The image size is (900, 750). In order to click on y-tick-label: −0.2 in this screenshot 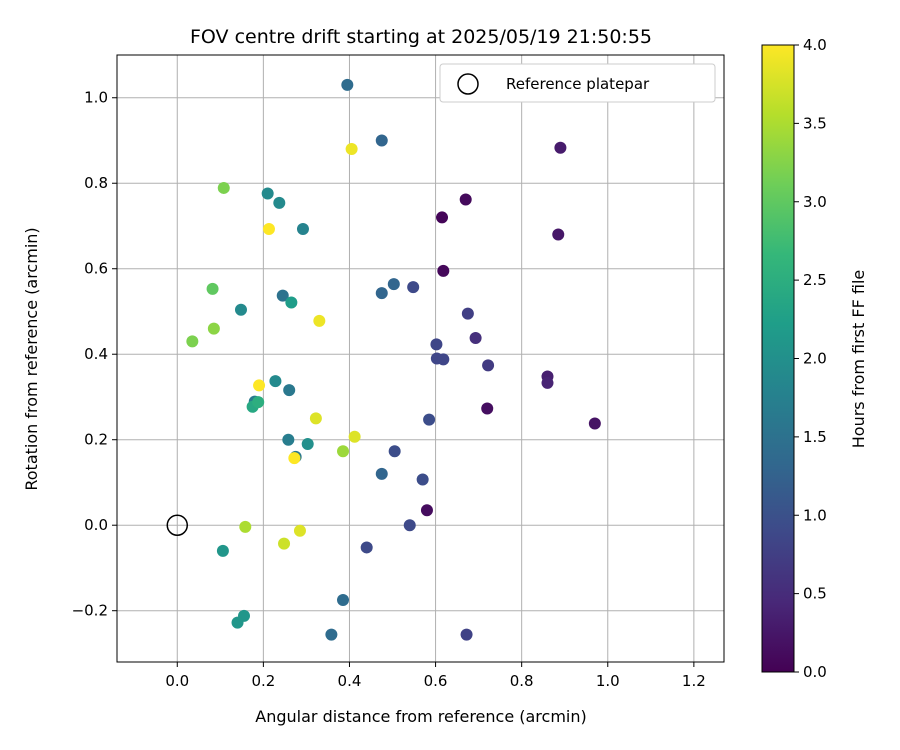, I will do `click(90, 611)`.